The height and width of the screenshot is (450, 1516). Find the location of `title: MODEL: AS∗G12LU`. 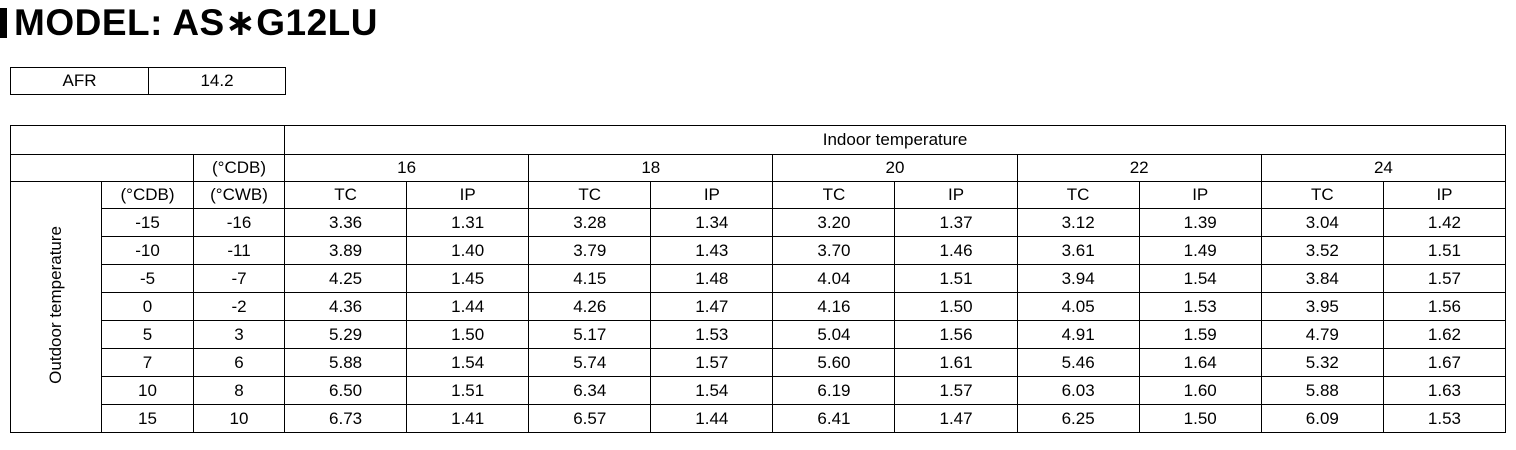

title: MODEL: AS∗G12LU is located at coordinates (196, 22).